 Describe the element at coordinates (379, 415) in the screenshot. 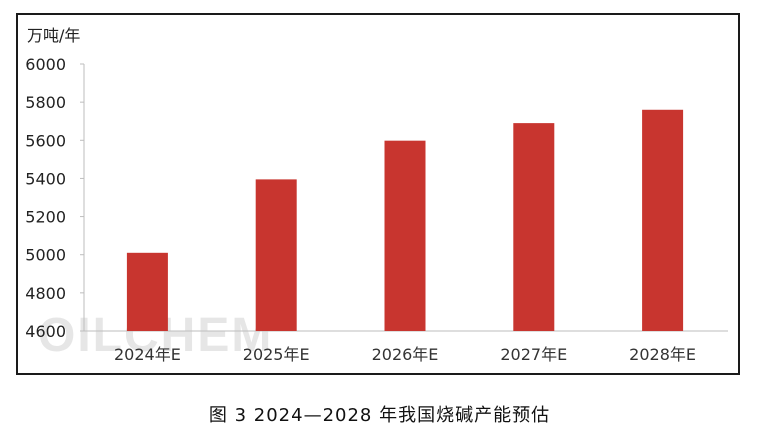

I see `figure-caption: 图 3 2024—2028 年我国烧碱产能预估` at that location.